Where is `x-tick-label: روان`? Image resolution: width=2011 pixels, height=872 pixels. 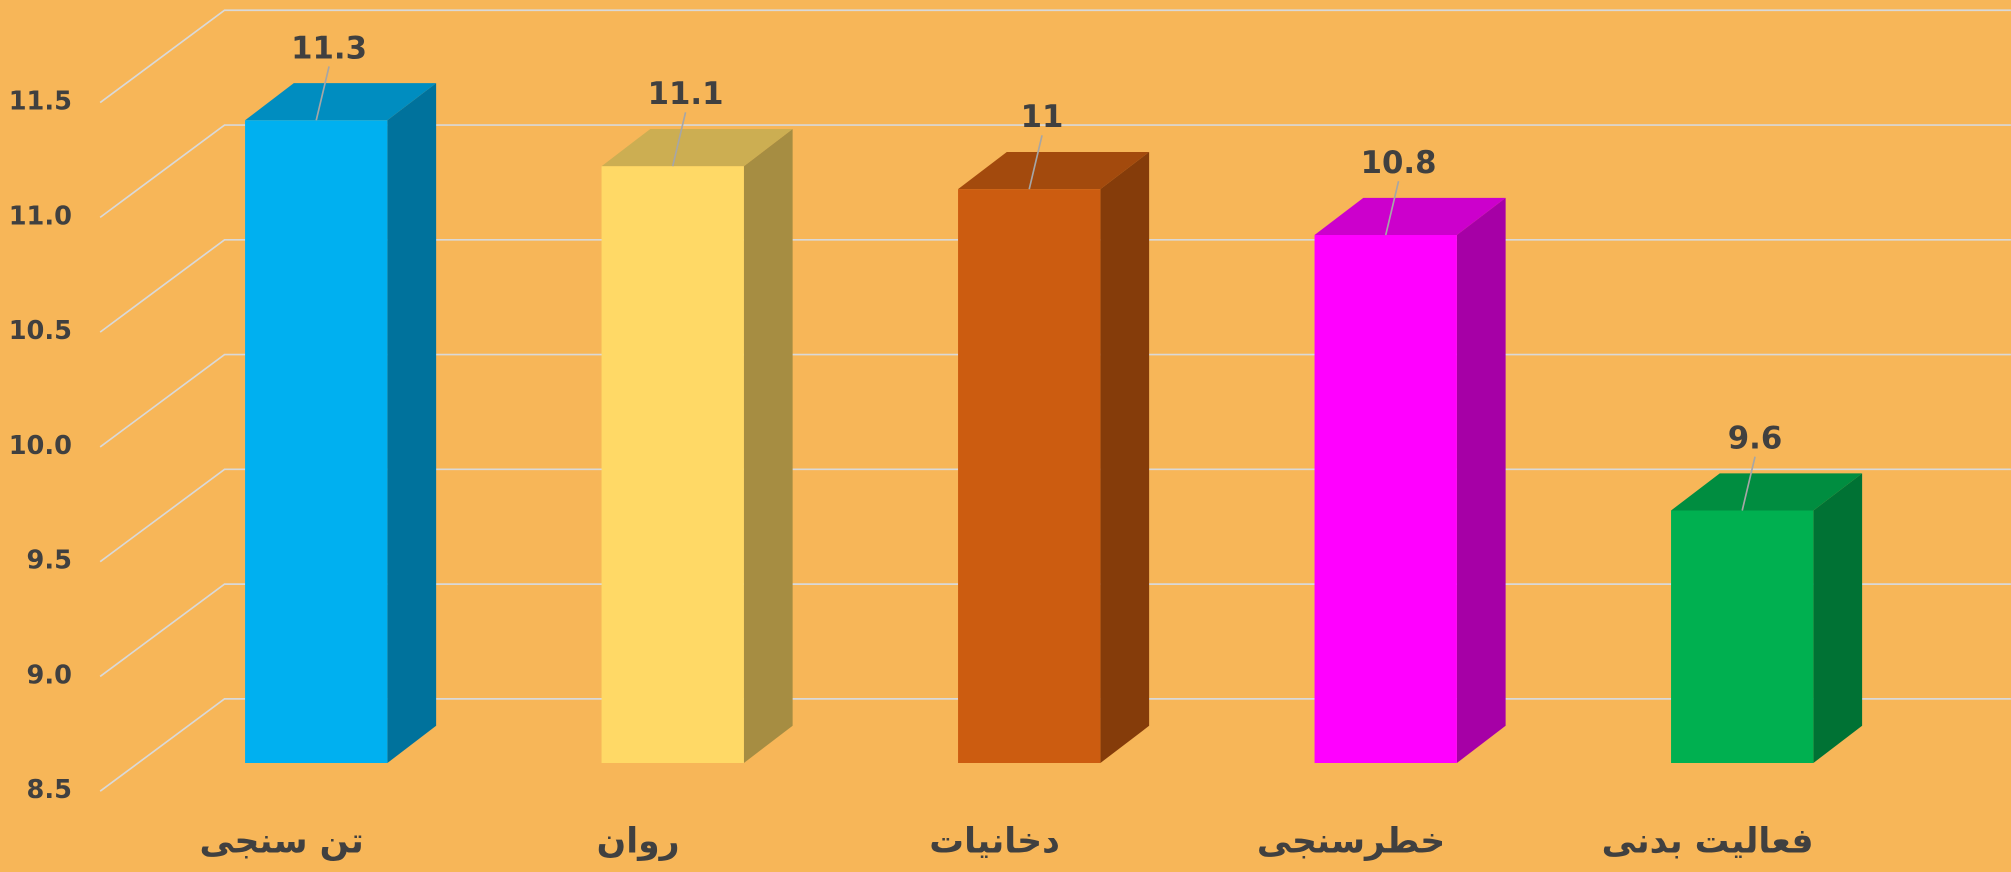
x-tick-label: روان is located at coordinates (638, 842).